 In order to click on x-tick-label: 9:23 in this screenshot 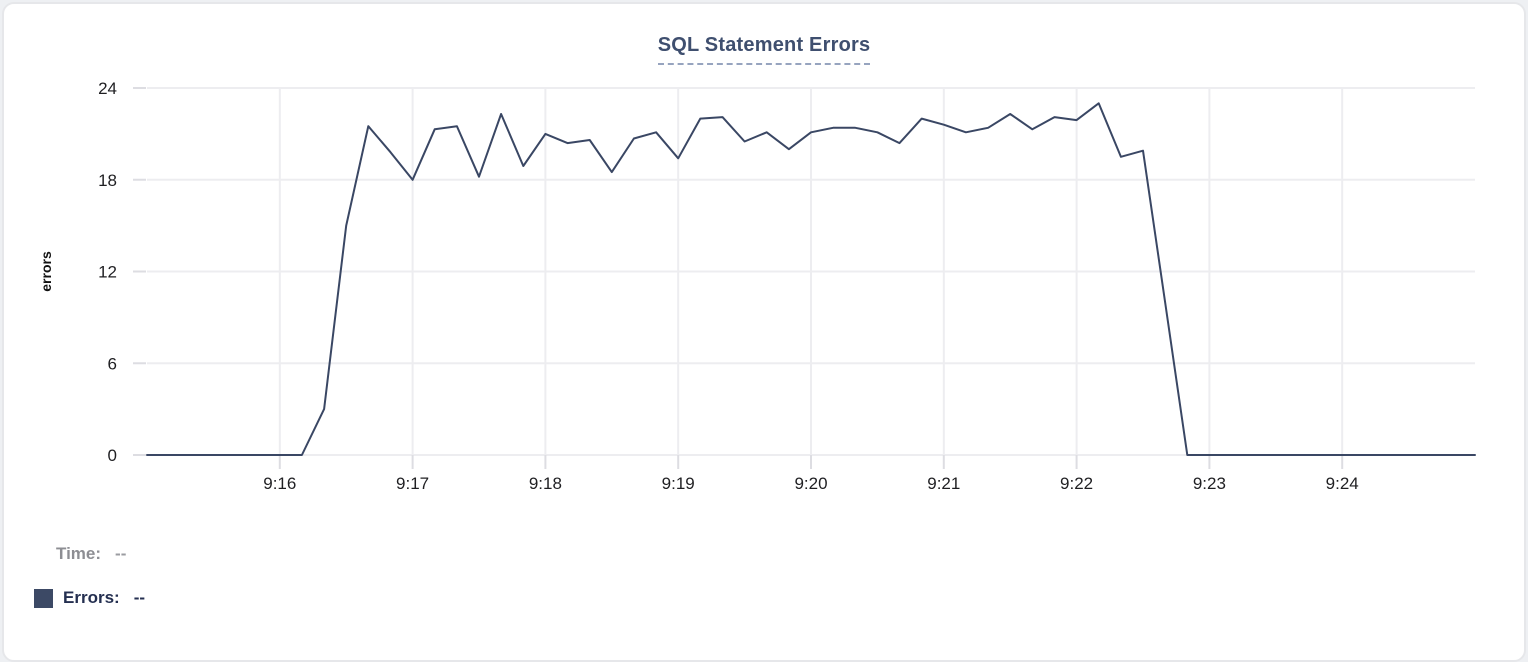, I will do `click(1209, 483)`.